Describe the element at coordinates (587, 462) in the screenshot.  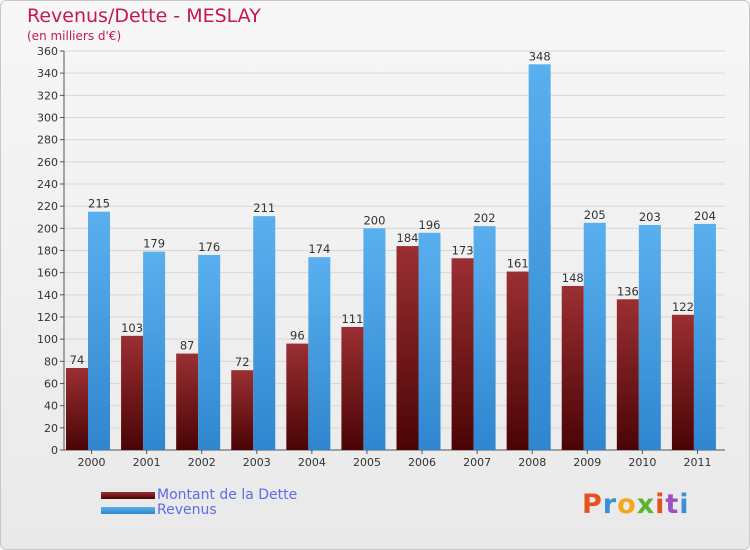
I see `x-tick-label-2009: 2009` at that location.